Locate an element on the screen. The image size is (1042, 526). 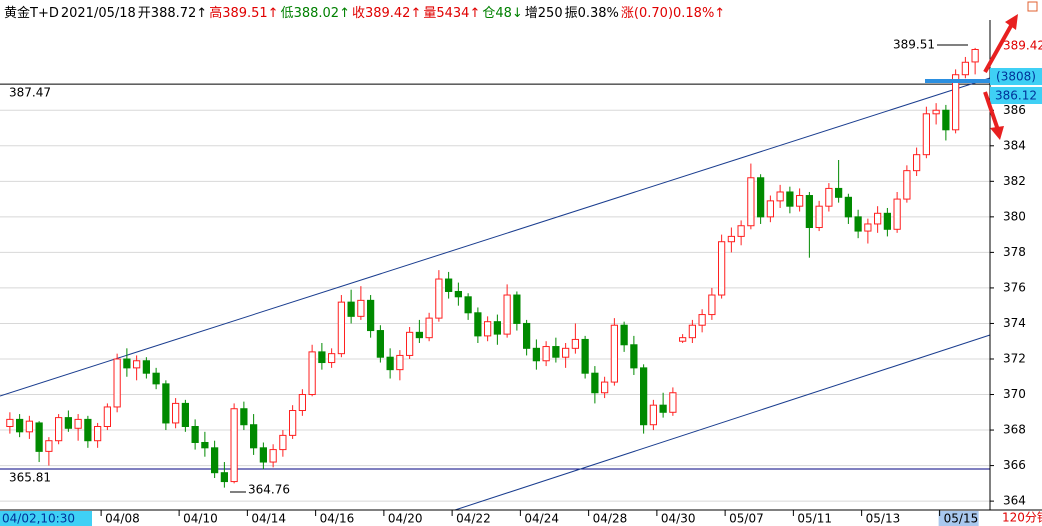
arrow-down-head is located at coordinates (997, 133).